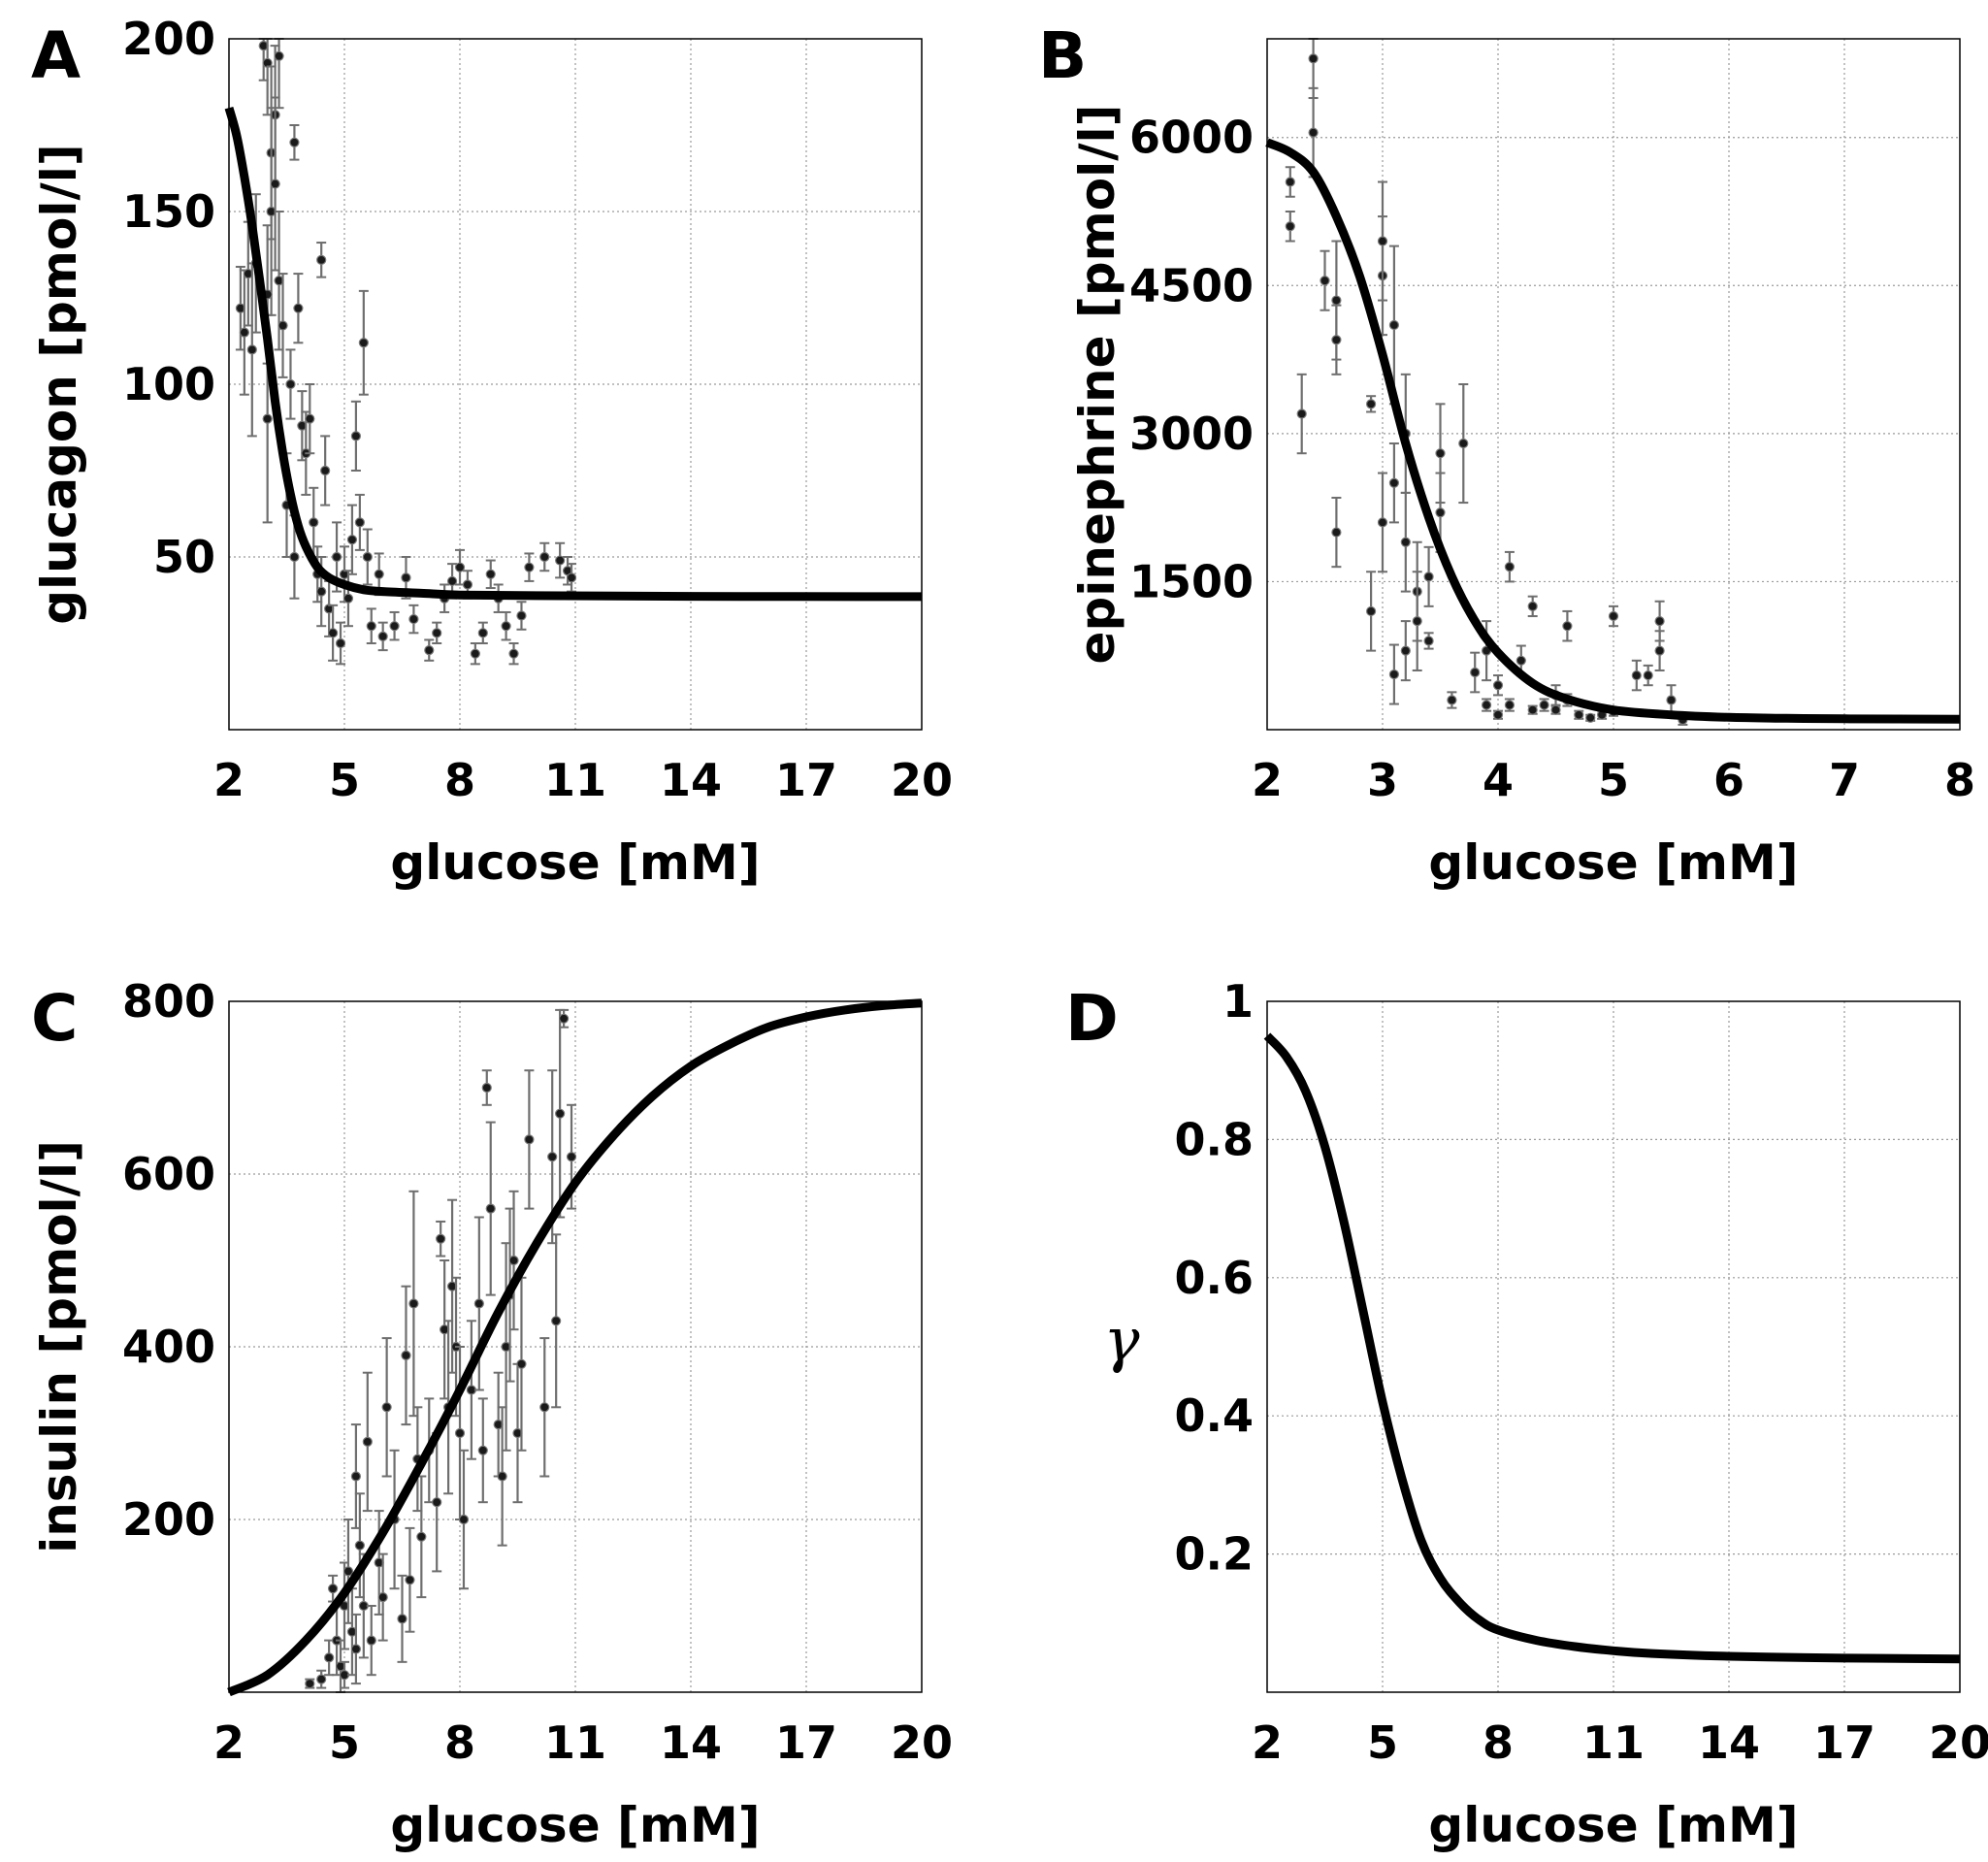  I want to click on x-tick-label-b-5: 7, so click(1844, 780).